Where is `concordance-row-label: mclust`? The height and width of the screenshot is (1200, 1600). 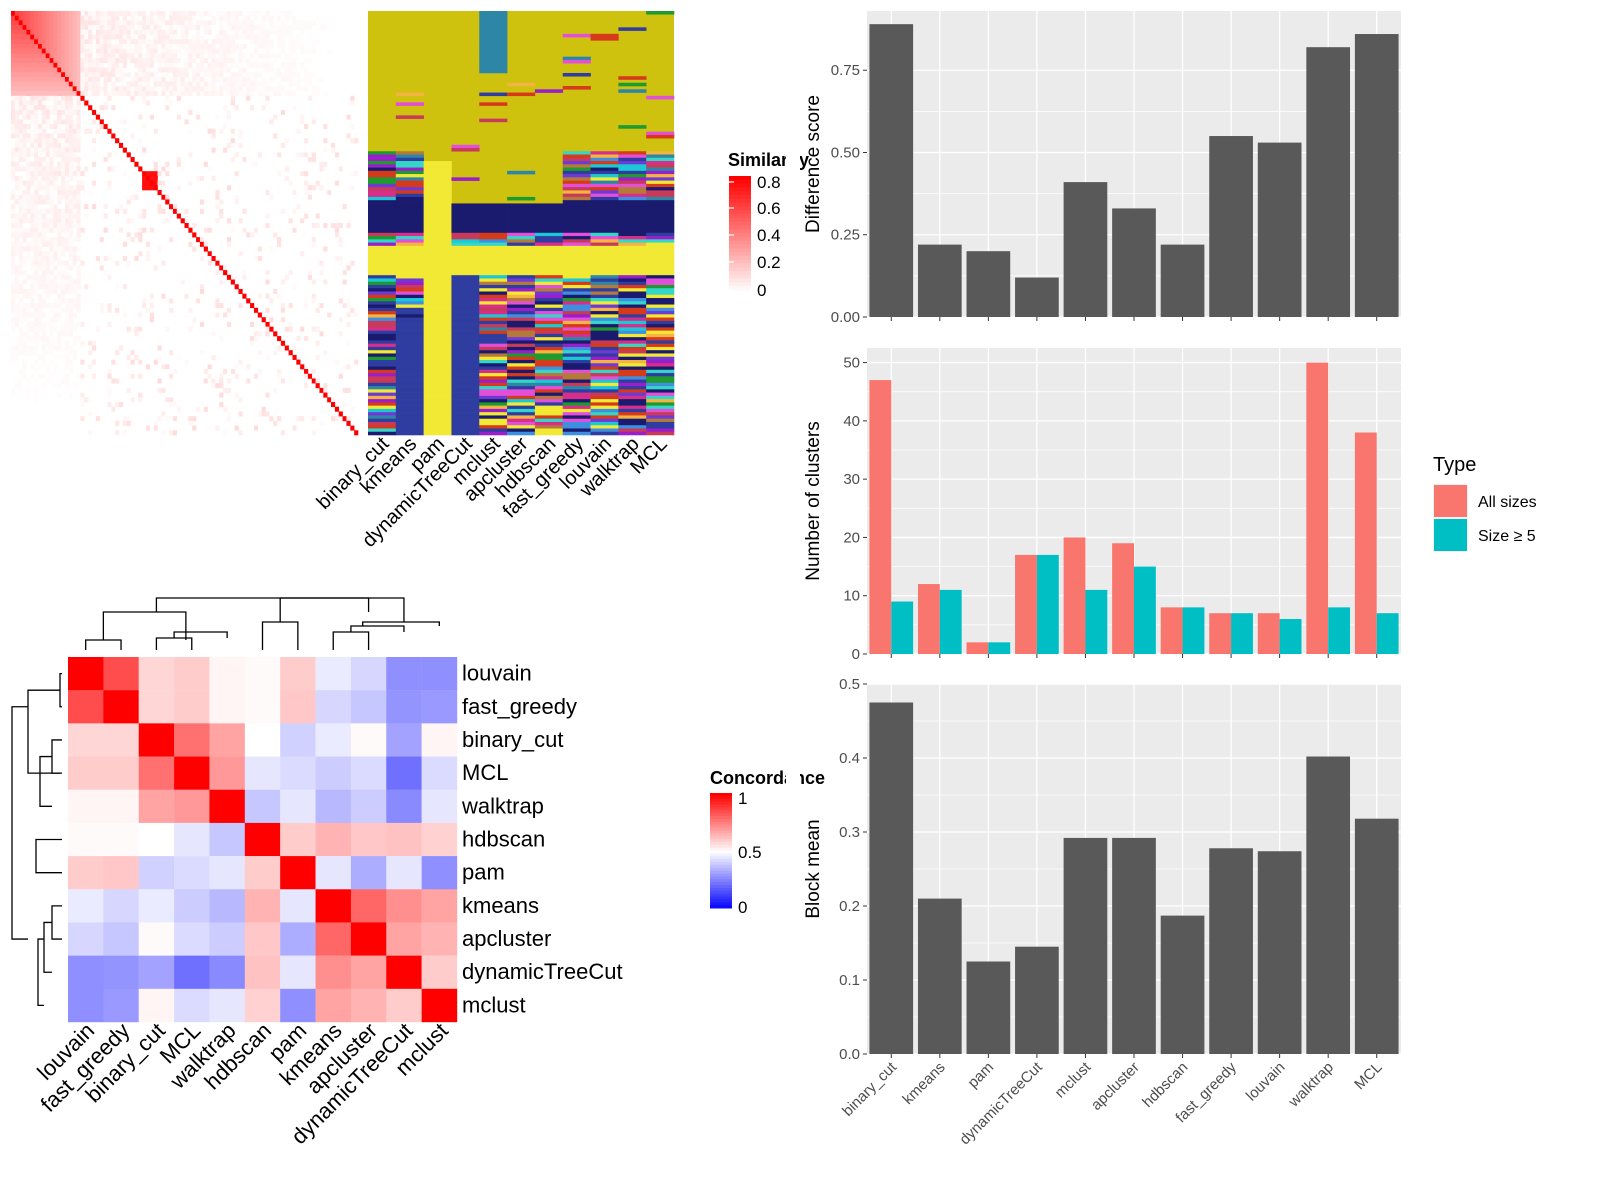
concordance-row-label: mclust is located at coordinates (494, 1004).